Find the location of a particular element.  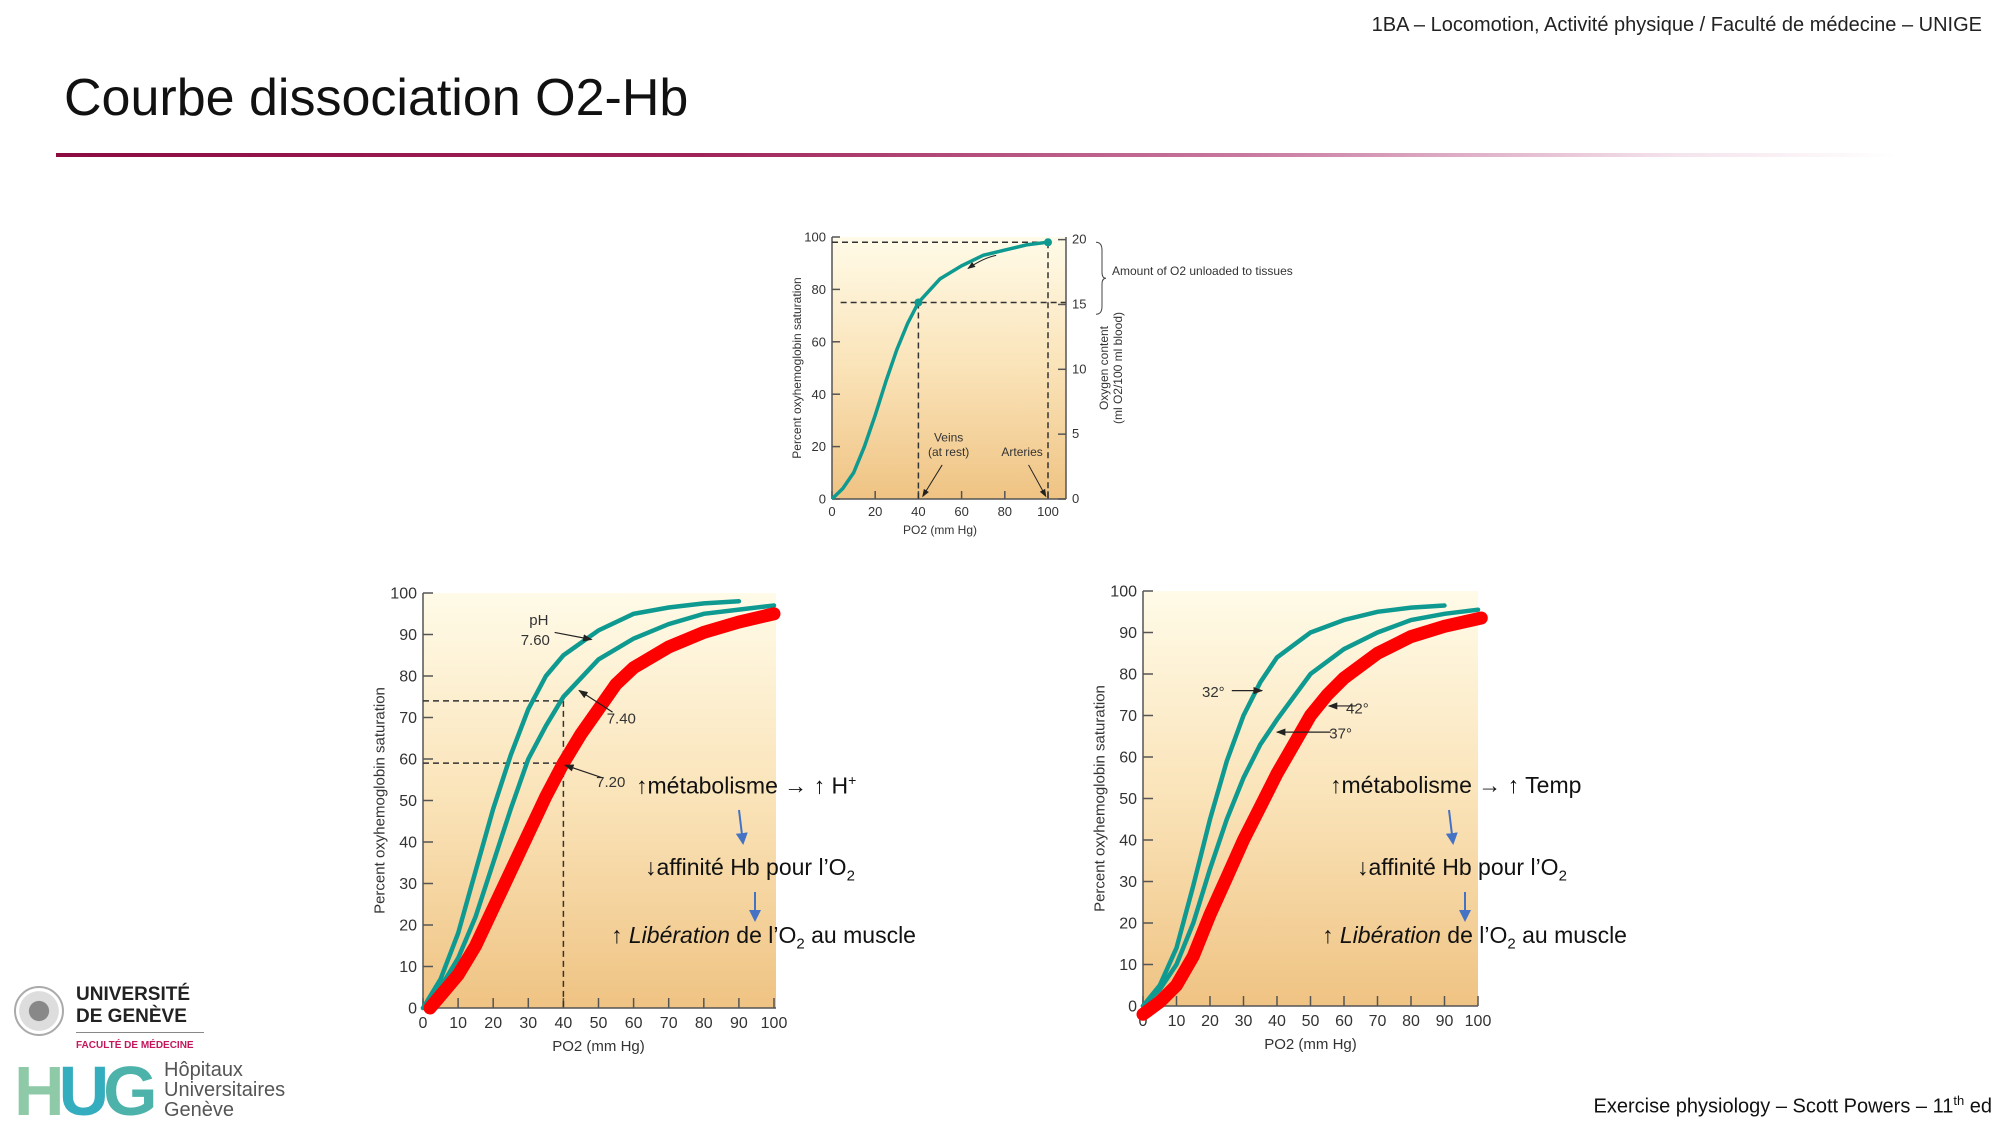

y-tick-label: 70 is located at coordinates (408, 718).